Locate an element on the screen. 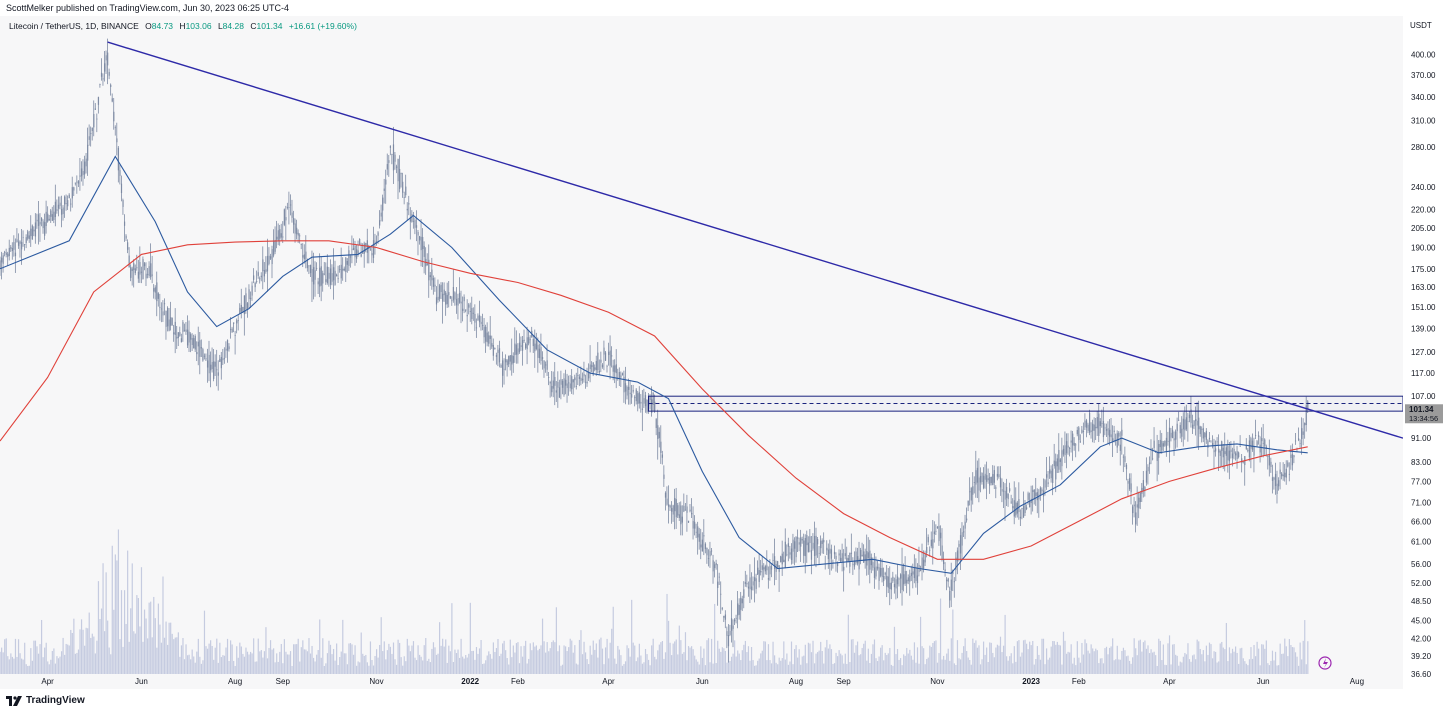 The width and height of the screenshot is (1456, 712). lightning-bolt-icon is located at coordinates (1325, 663).